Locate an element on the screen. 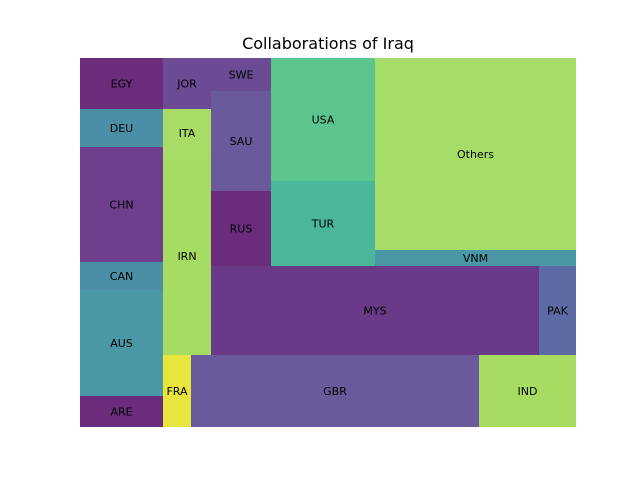 The image size is (640, 480). tile-label-are: ARE is located at coordinates (121, 412).